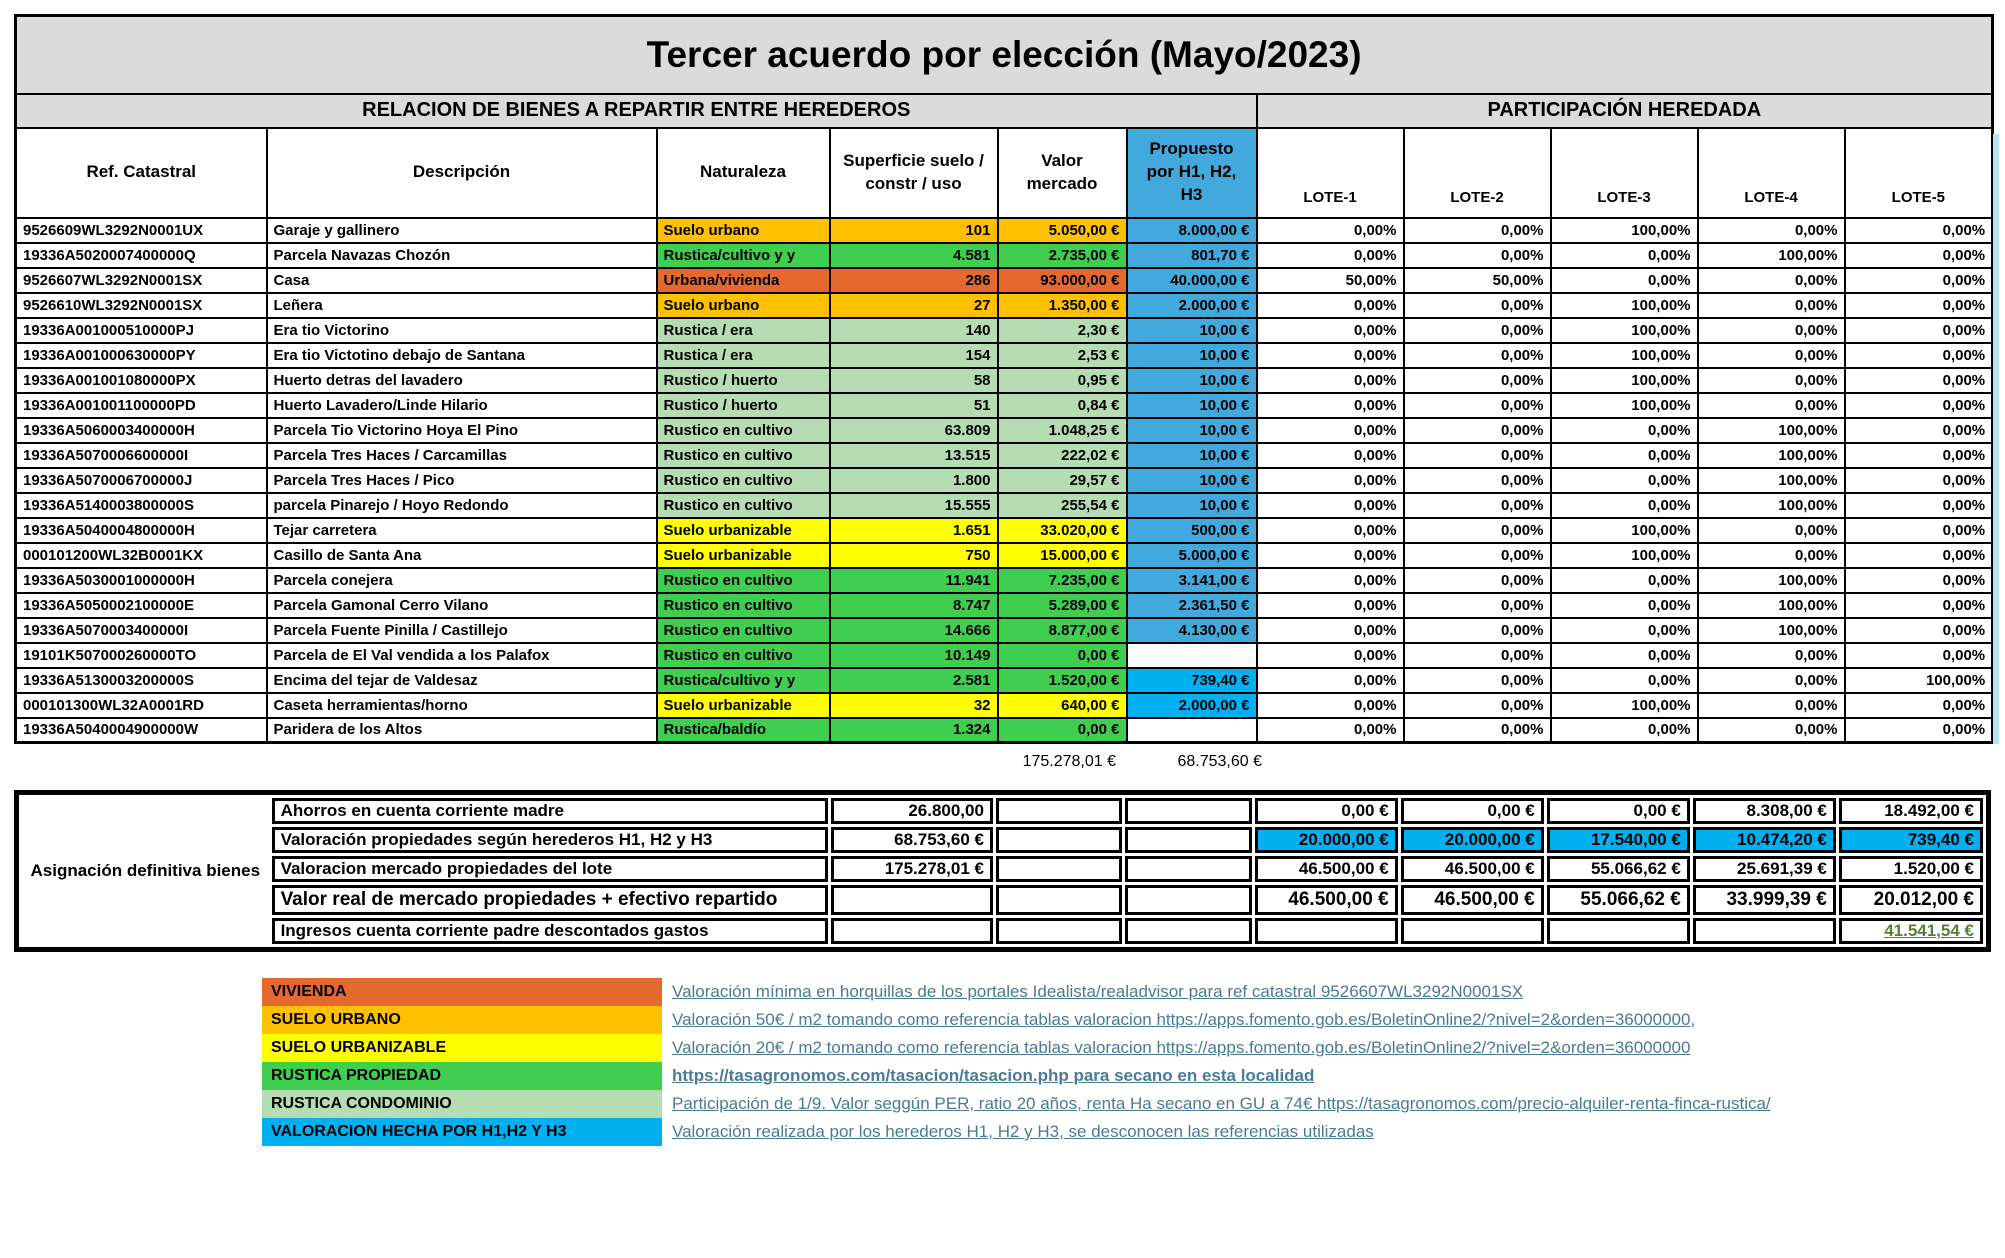  What do you see at coordinates (1472, 869) in the screenshot?
I see `assignment-lote-2-cell: 46.500,00 €` at bounding box center [1472, 869].